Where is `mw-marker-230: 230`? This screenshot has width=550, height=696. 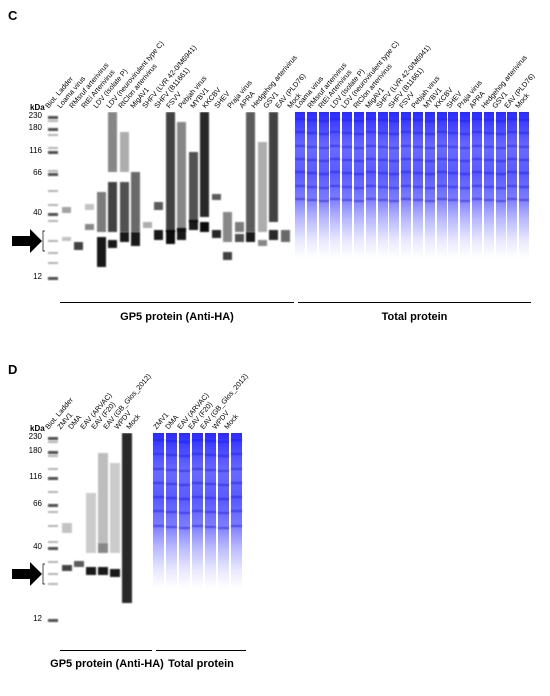 mw-marker-230: 230 is located at coordinates (35, 115).